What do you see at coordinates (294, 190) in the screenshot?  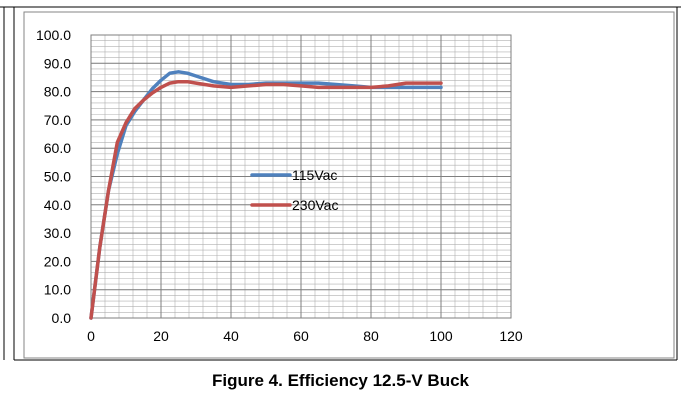 I see `legend: 115Vac 230Vac` at bounding box center [294, 190].